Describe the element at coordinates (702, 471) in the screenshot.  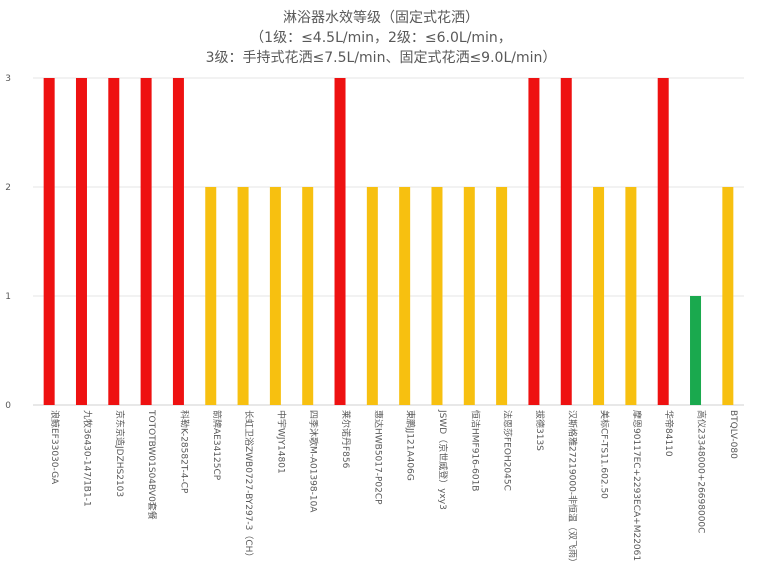
I see `x-tick-label: 高仪23348000+26698000C` at that location.